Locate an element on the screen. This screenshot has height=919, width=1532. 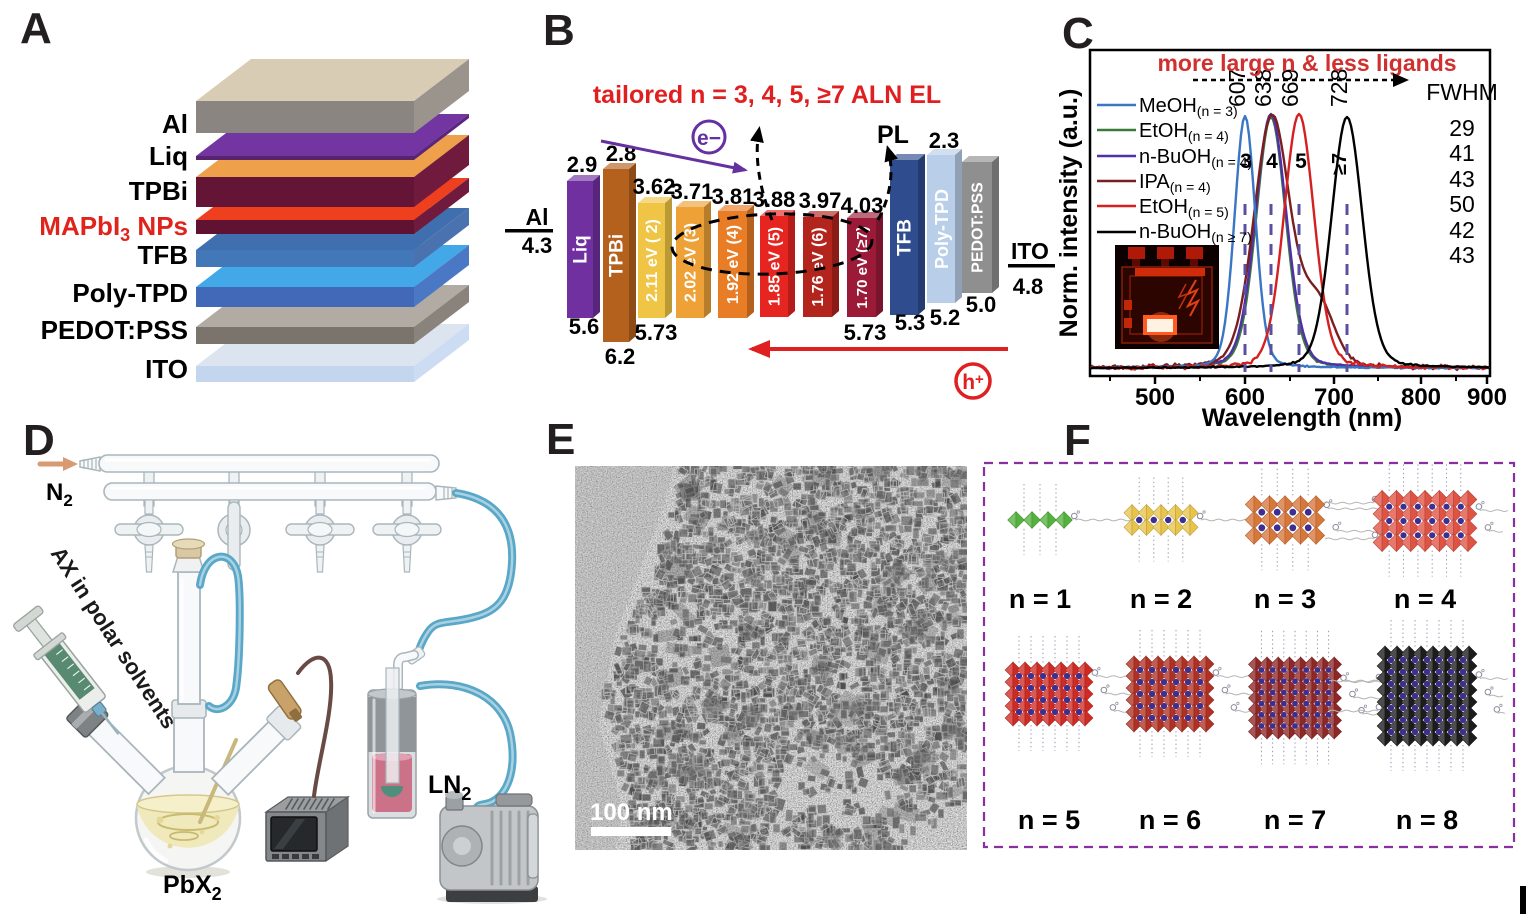
svg-text: 2.3 is located at coordinates (944, 140).